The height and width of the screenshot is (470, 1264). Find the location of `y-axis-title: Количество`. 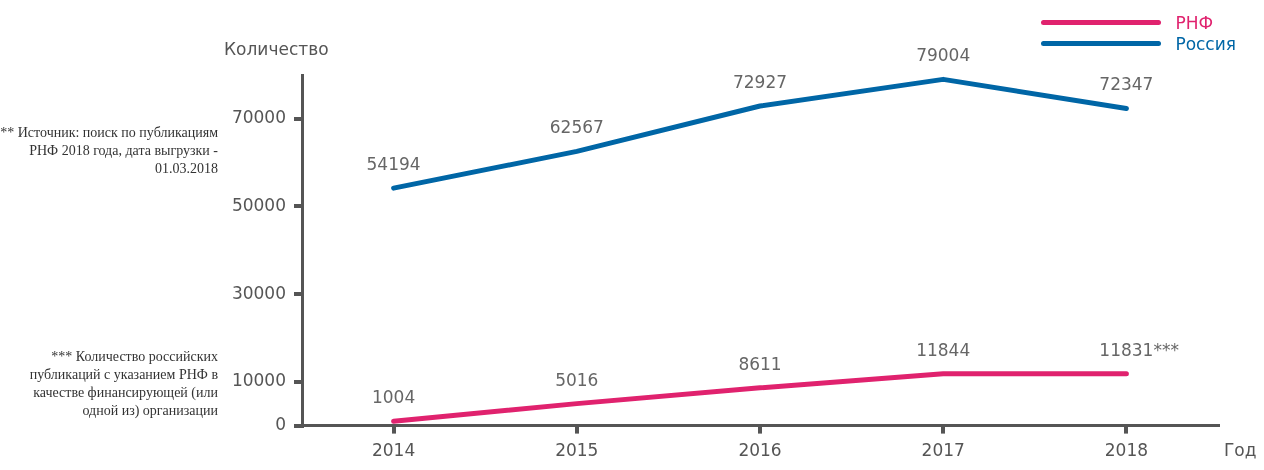

y-axis-title: Количество is located at coordinates (276, 49).